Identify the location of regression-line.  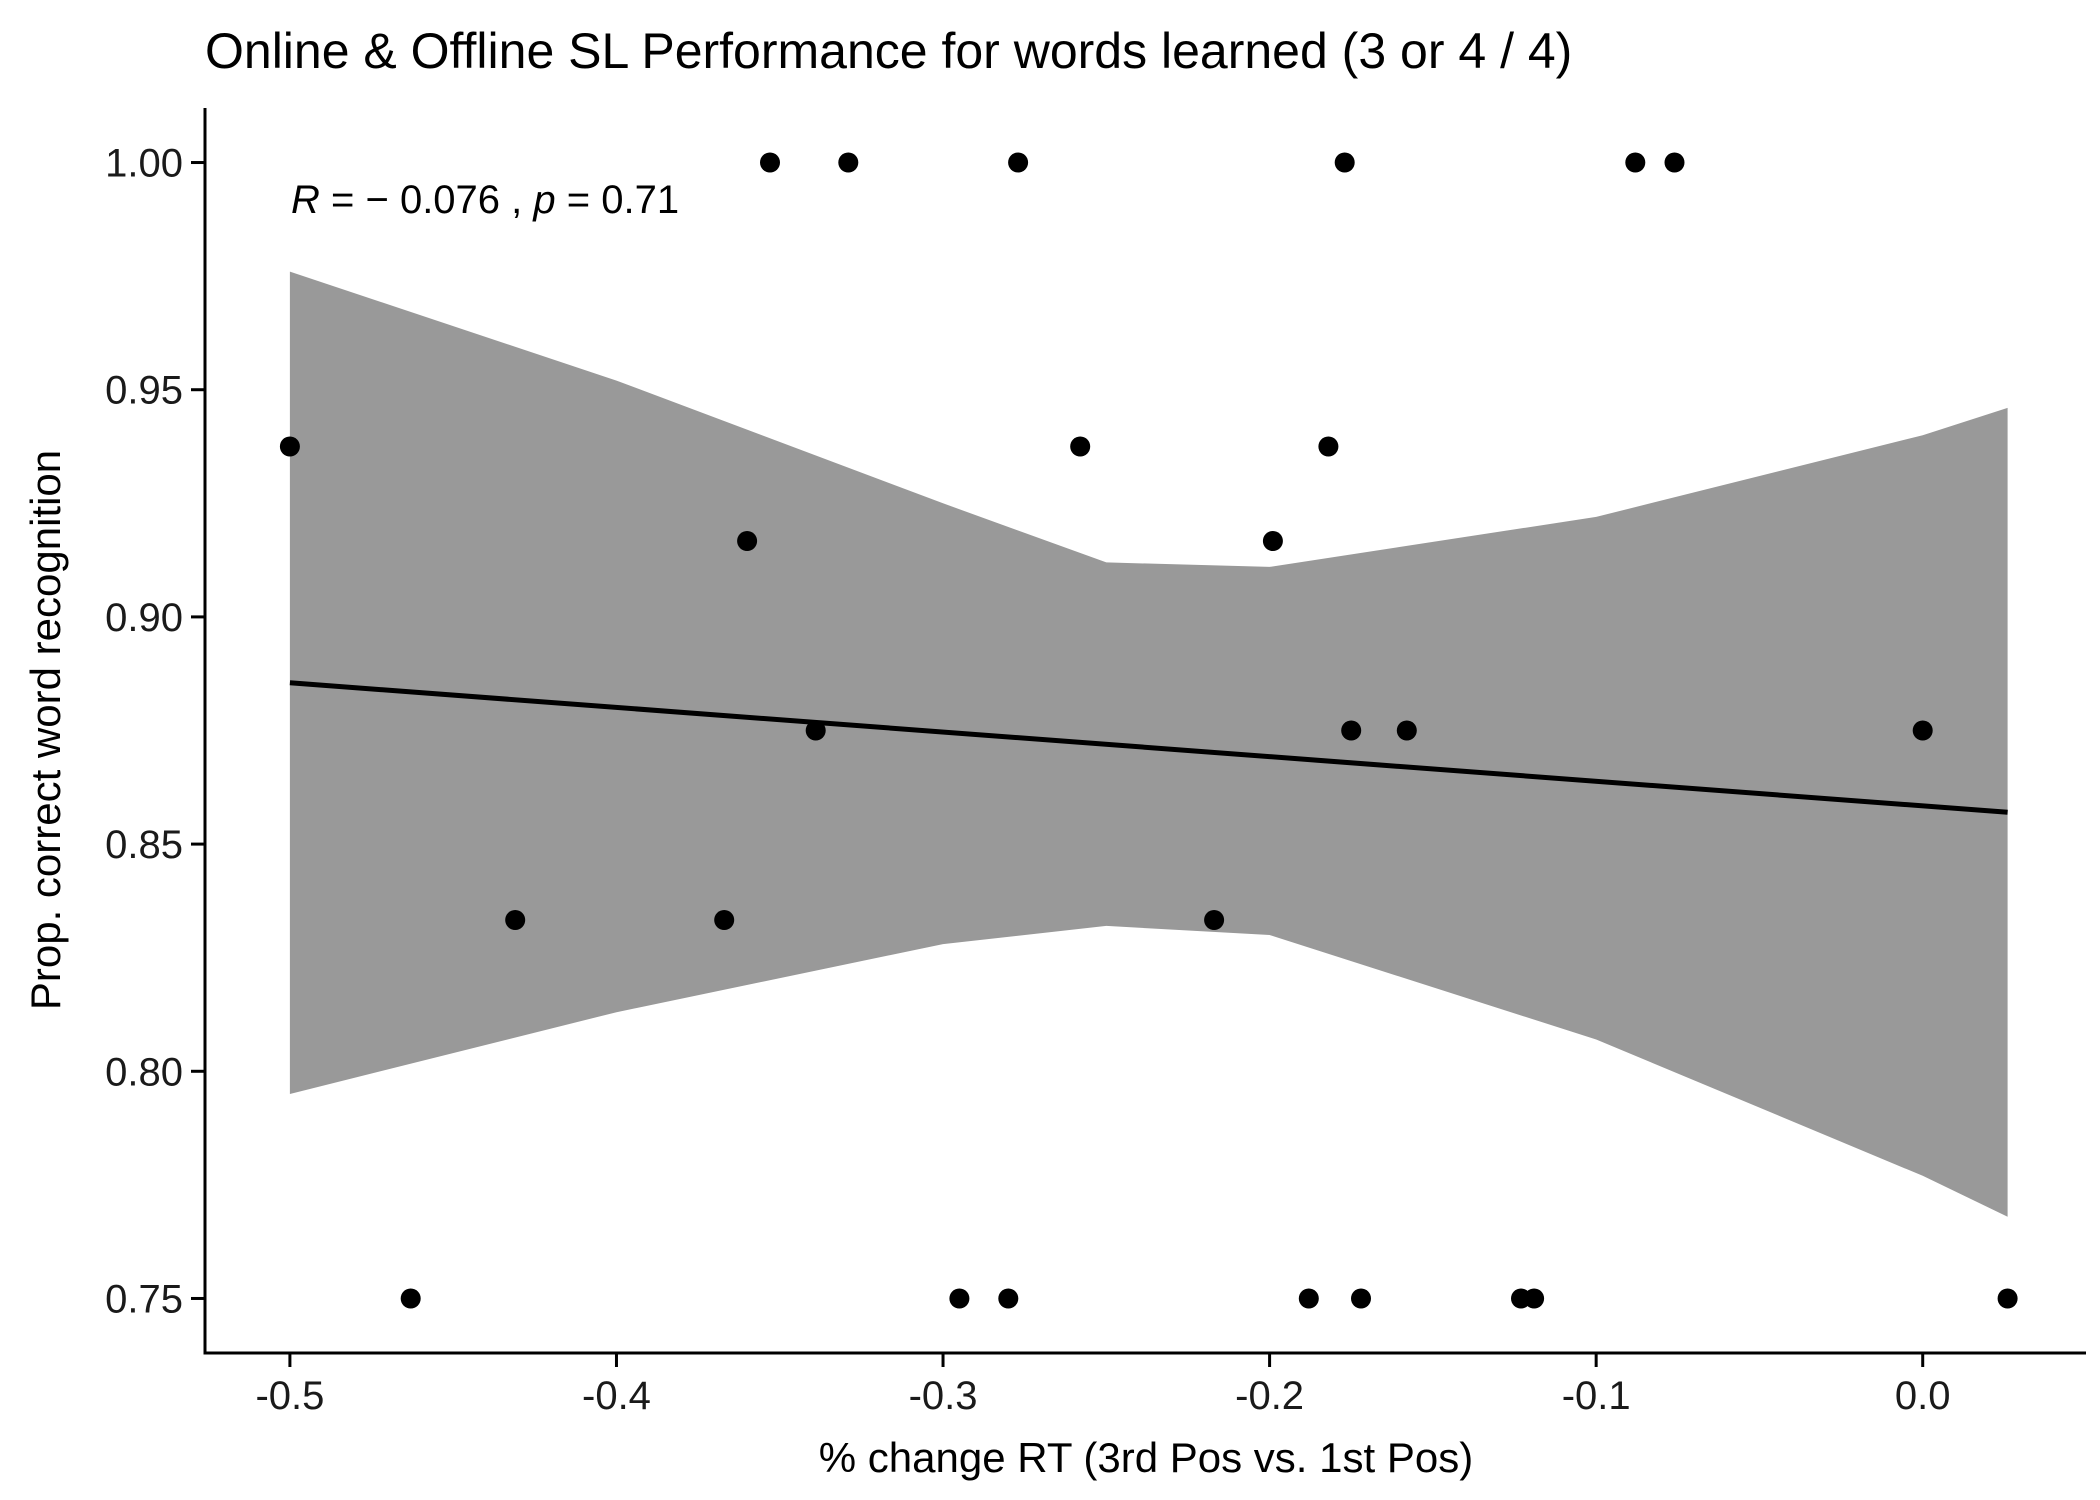
(1148, 747).